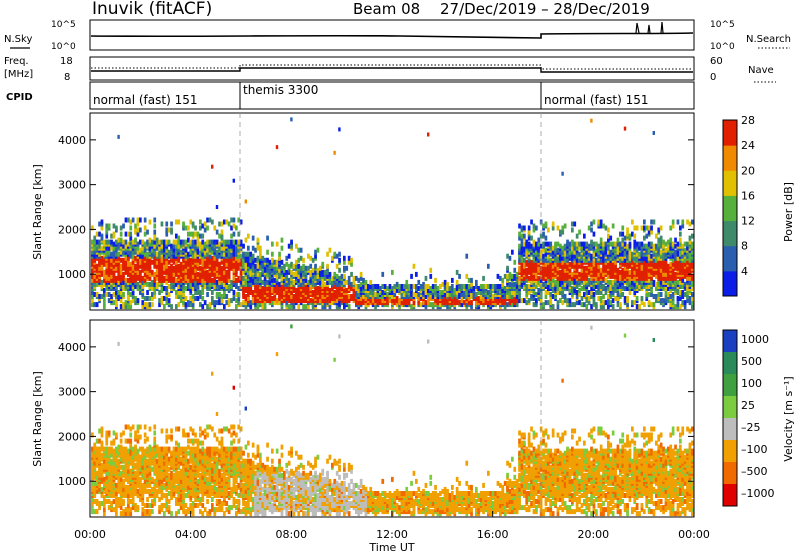 The height and width of the screenshot is (554, 800). I want to click on cpid-segment-2: themis 3300, so click(280, 90).